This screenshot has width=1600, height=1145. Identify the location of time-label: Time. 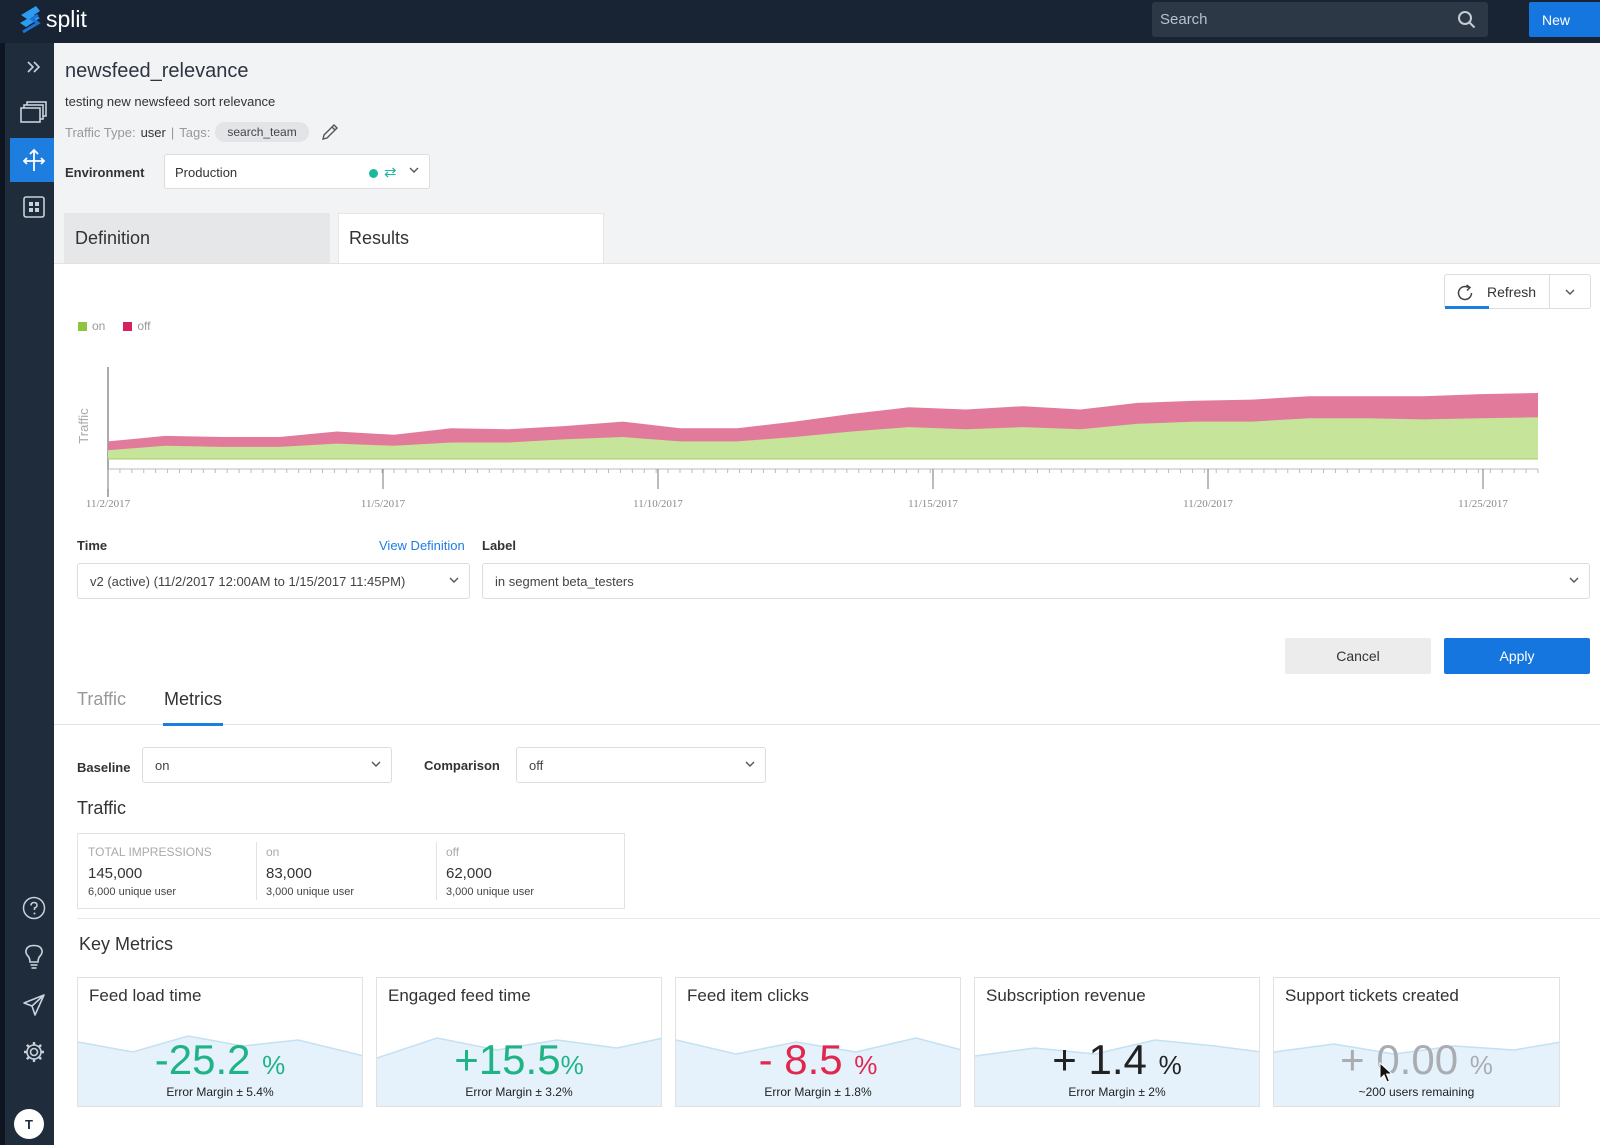
(92, 545).